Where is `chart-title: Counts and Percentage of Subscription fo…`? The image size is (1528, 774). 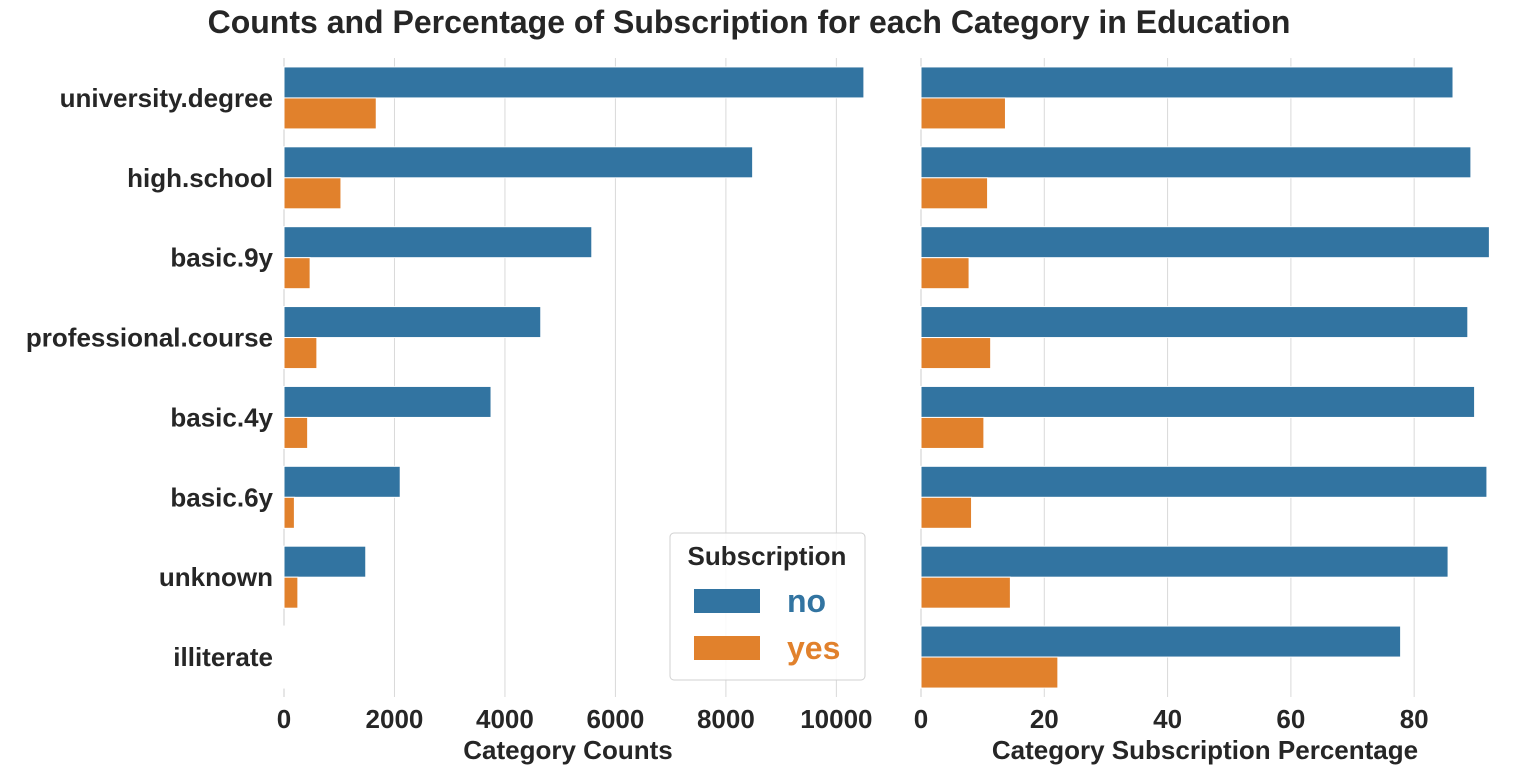 chart-title: Counts and Percentage of Subscription fo… is located at coordinates (749, 22).